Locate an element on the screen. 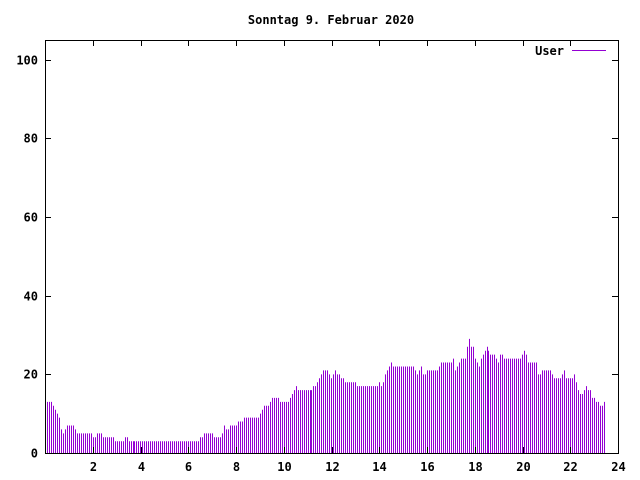 The image size is (640, 480). legend-label: User is located at coordinates (549, 51).